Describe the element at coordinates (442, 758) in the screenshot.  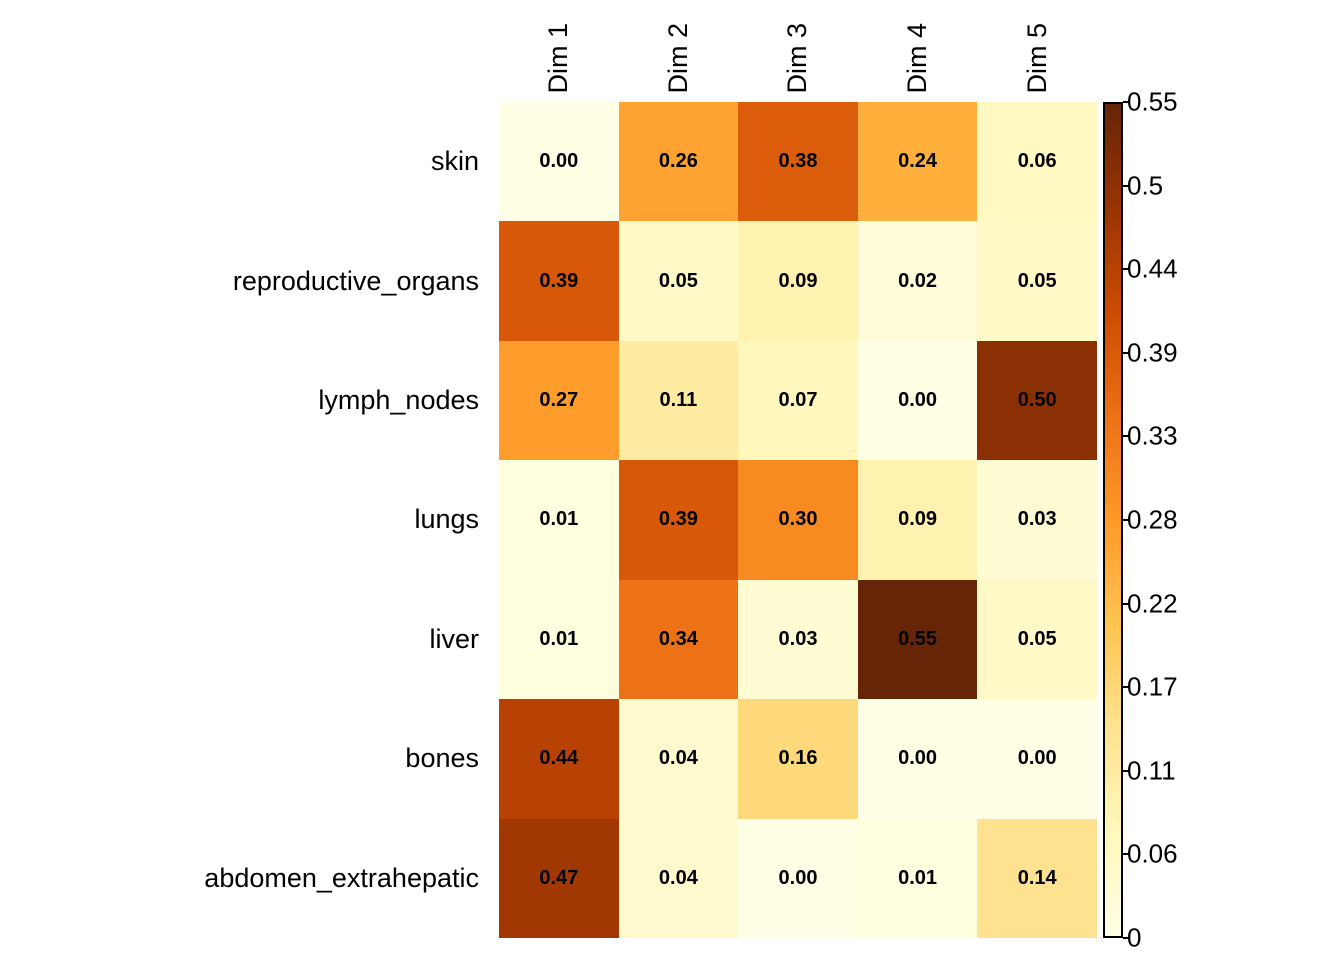
I see `row-label-bones: bones` at that location.